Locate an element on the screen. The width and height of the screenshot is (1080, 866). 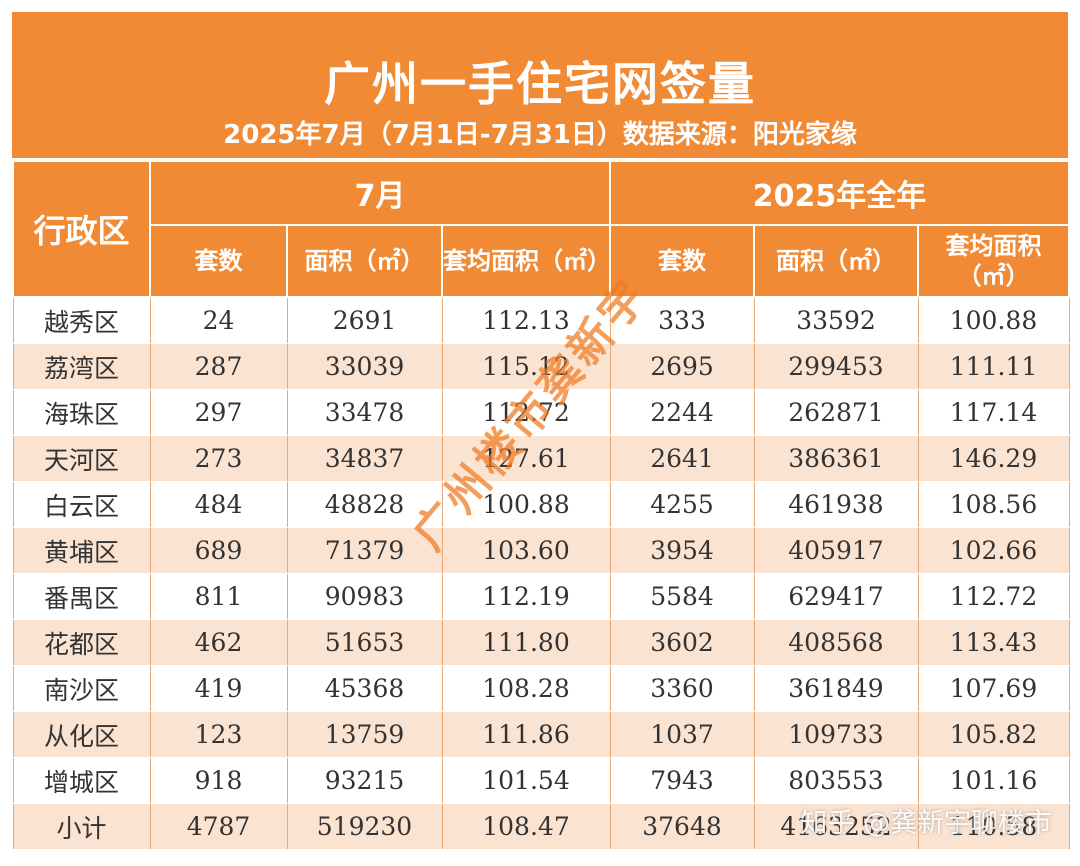
table-cell: 108.56 is located at coordinates (993, 504).